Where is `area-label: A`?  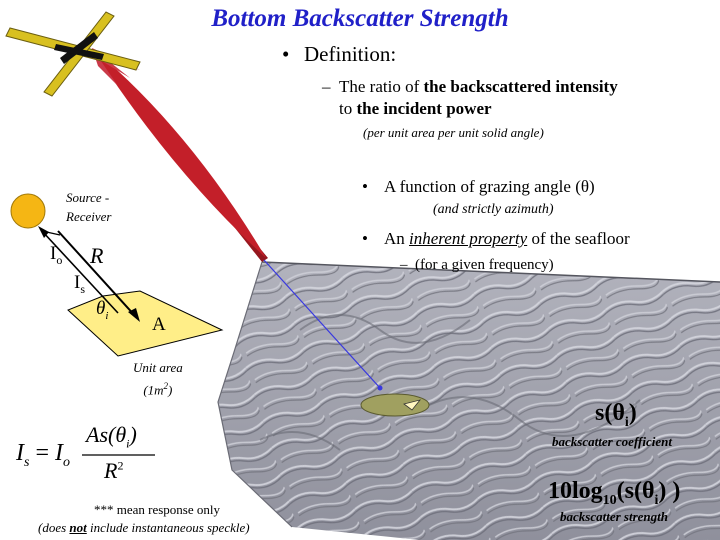
area-label: A is located at coordinates (159, 324).